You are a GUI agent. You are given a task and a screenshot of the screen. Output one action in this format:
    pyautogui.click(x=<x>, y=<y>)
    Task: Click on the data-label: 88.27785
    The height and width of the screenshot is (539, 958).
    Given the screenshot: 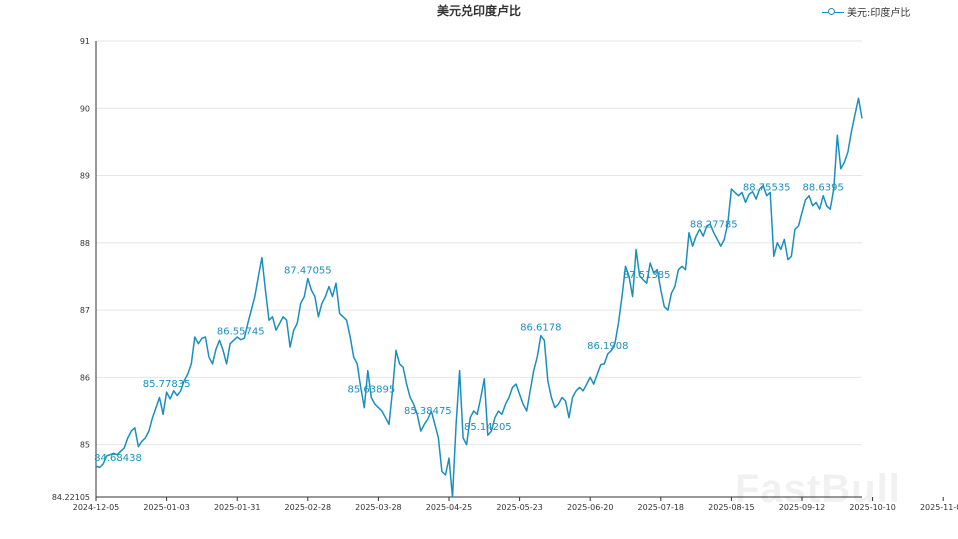 What is the action you would take?
    pyautogui.click(x=714, y=225)
    